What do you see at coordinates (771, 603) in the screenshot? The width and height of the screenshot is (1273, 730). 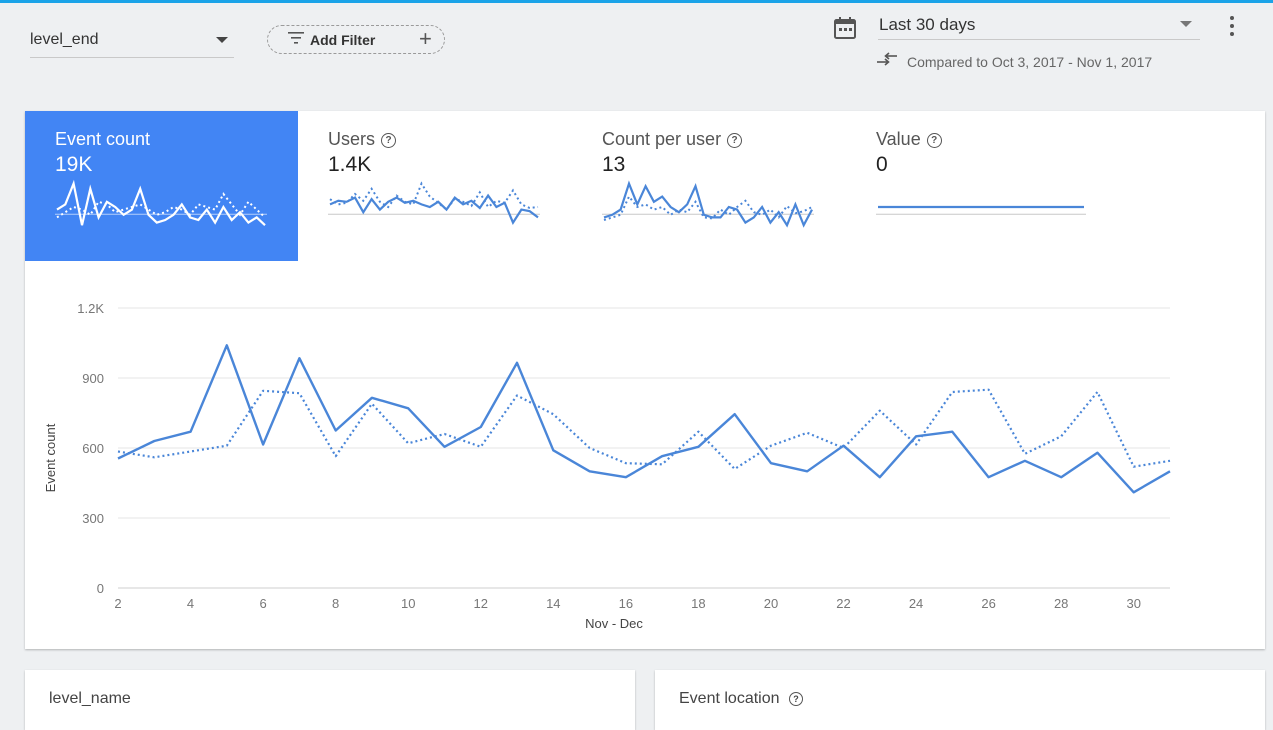 I see `x-tick-label: 20` at bounding box center [771, 603].